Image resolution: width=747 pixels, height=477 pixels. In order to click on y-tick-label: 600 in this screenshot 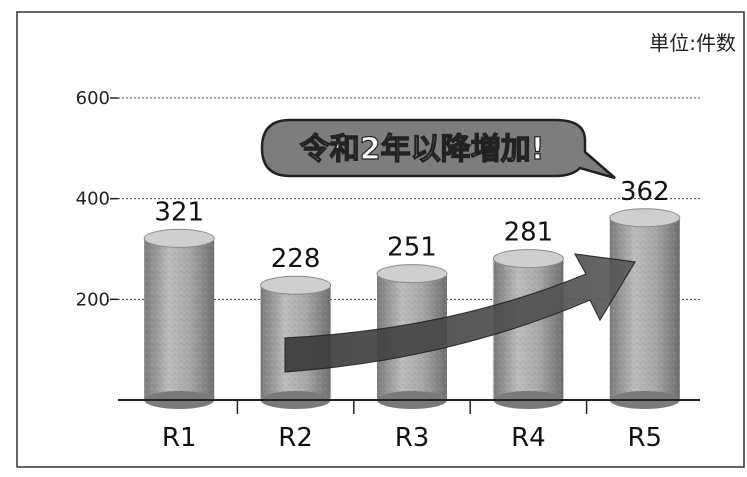, I will do `click(93, 98)`.